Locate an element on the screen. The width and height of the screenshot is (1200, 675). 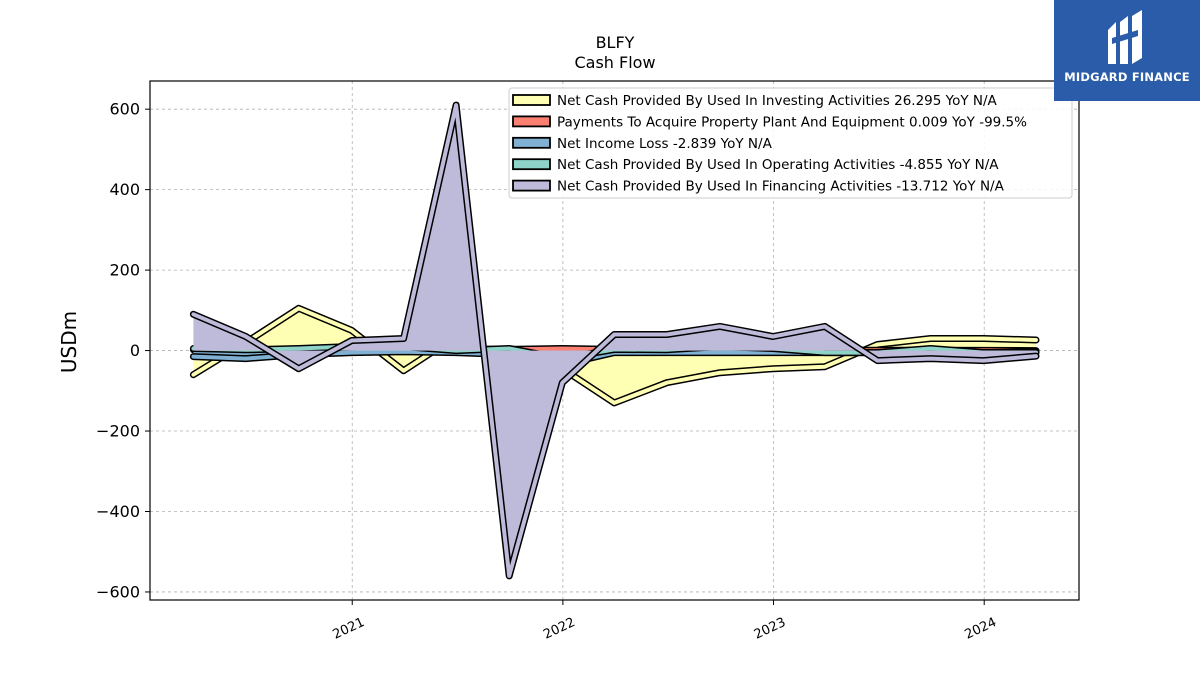
x-tick-label: 2024 is located at coordinates (981, 629).